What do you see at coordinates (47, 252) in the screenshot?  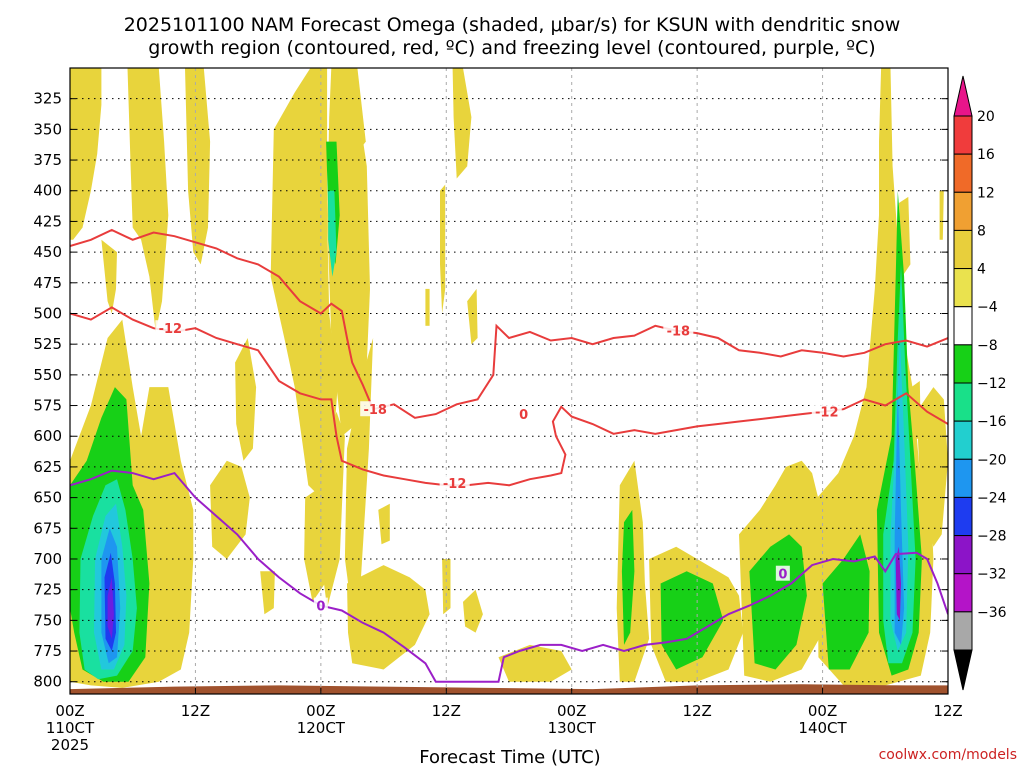 I see `y-tick-label-450: 450` at bounding box center [47, 252].